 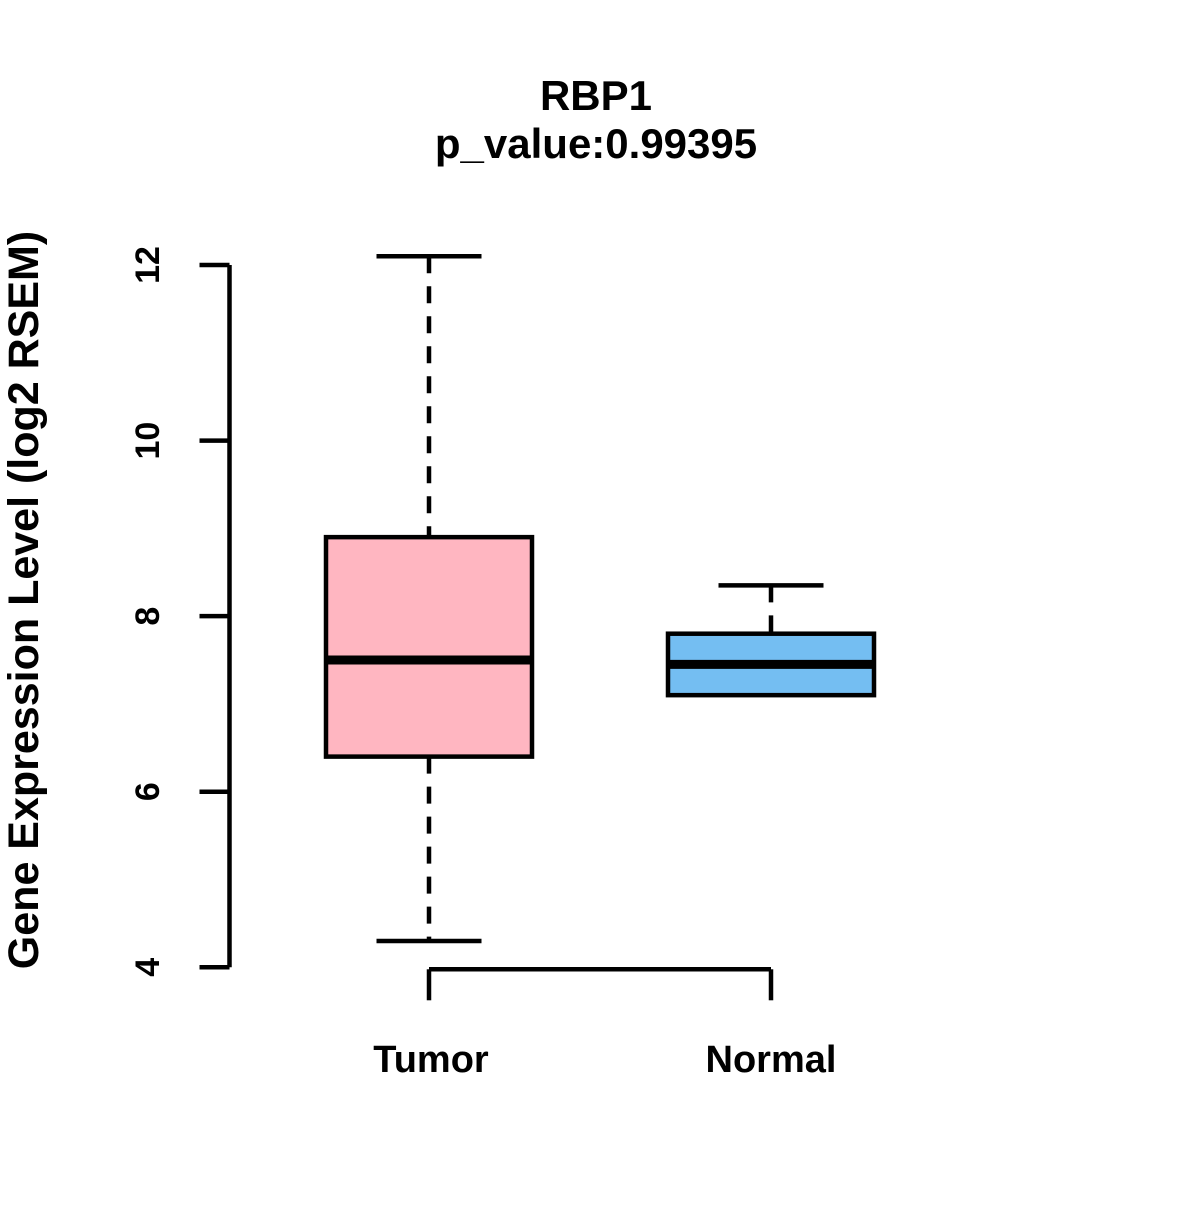 I want to click on y-axis-label: Gene Expression Level (log2 RSEM), so click(x=24, y=600).